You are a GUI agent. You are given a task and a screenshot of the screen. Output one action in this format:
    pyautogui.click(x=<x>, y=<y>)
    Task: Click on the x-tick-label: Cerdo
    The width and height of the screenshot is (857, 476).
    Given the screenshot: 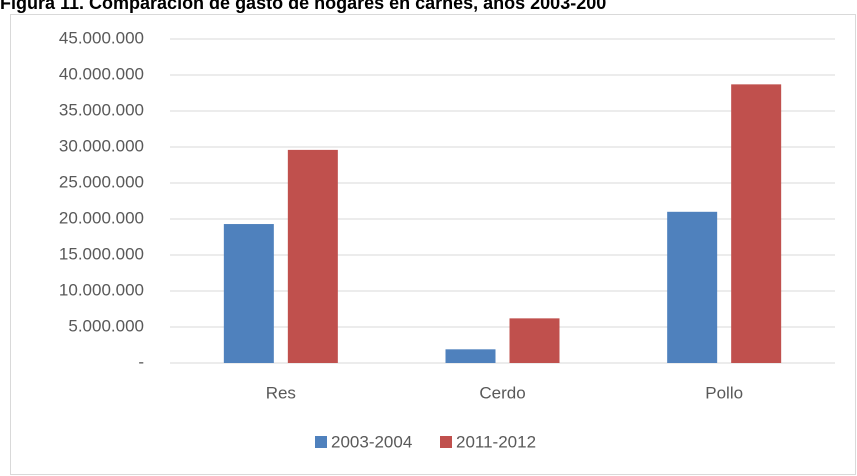 What is the action you would take?
    pyautogui.click(x=502, y=392)
    